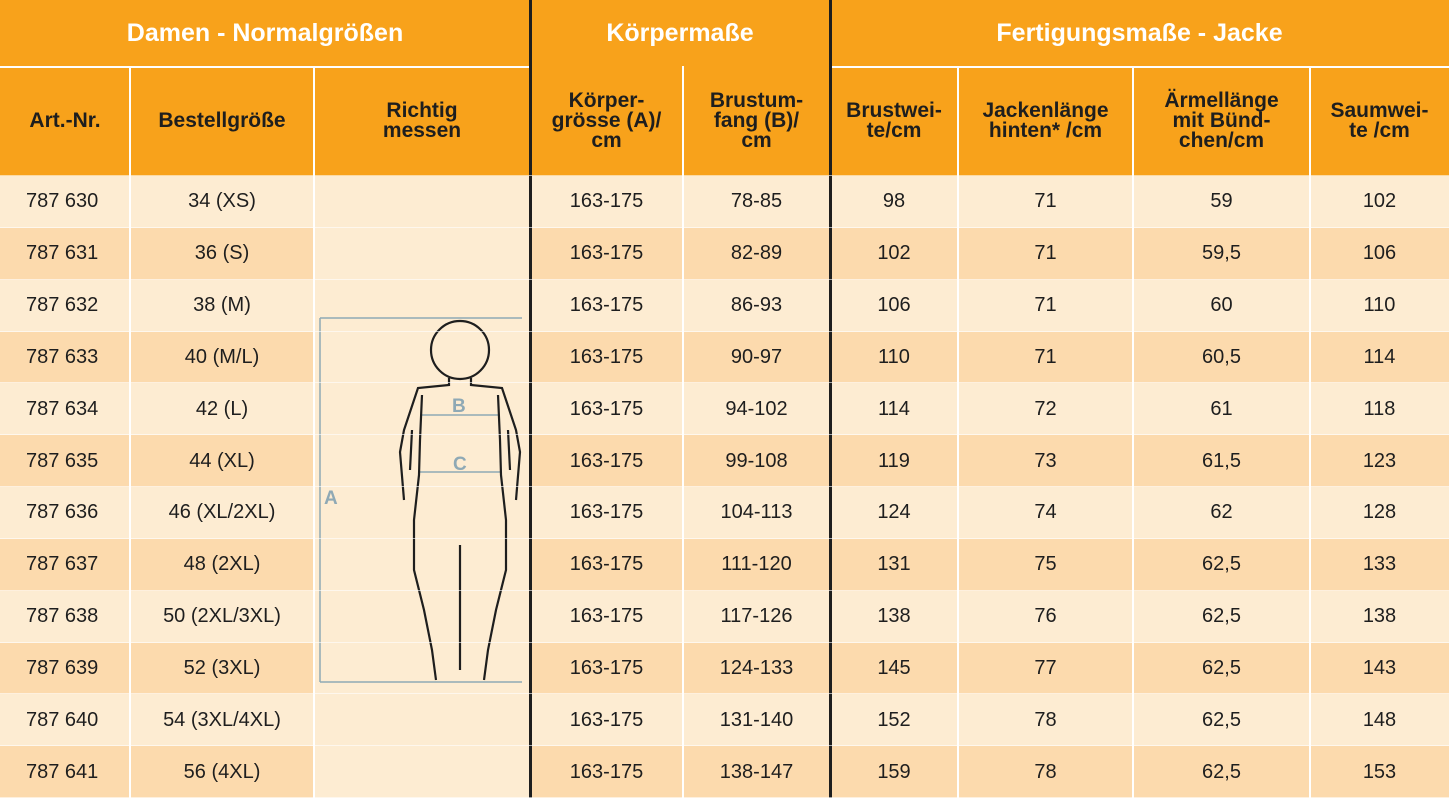  I want to click on data-cell: 787 632, so click(62, 305).